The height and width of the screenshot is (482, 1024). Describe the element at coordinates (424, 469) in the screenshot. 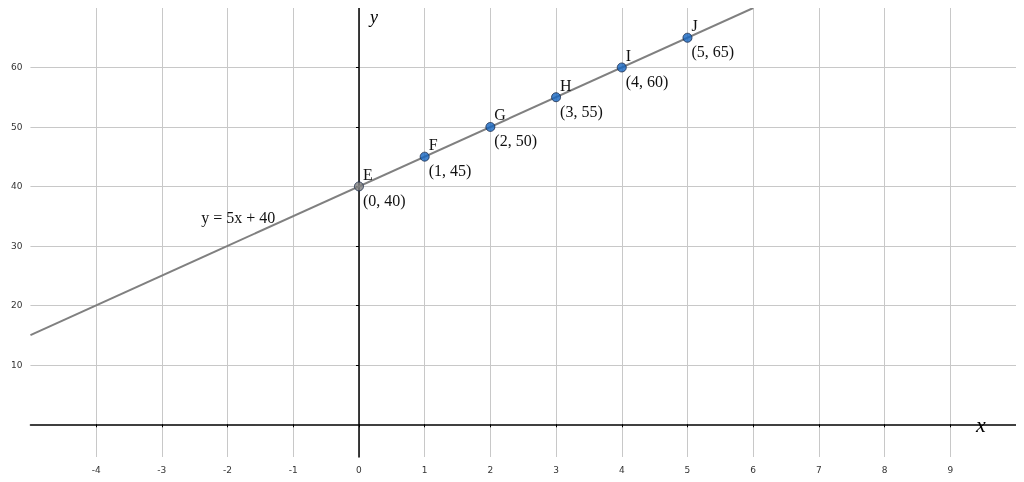

I see `x-tick-label: 1` at that location.